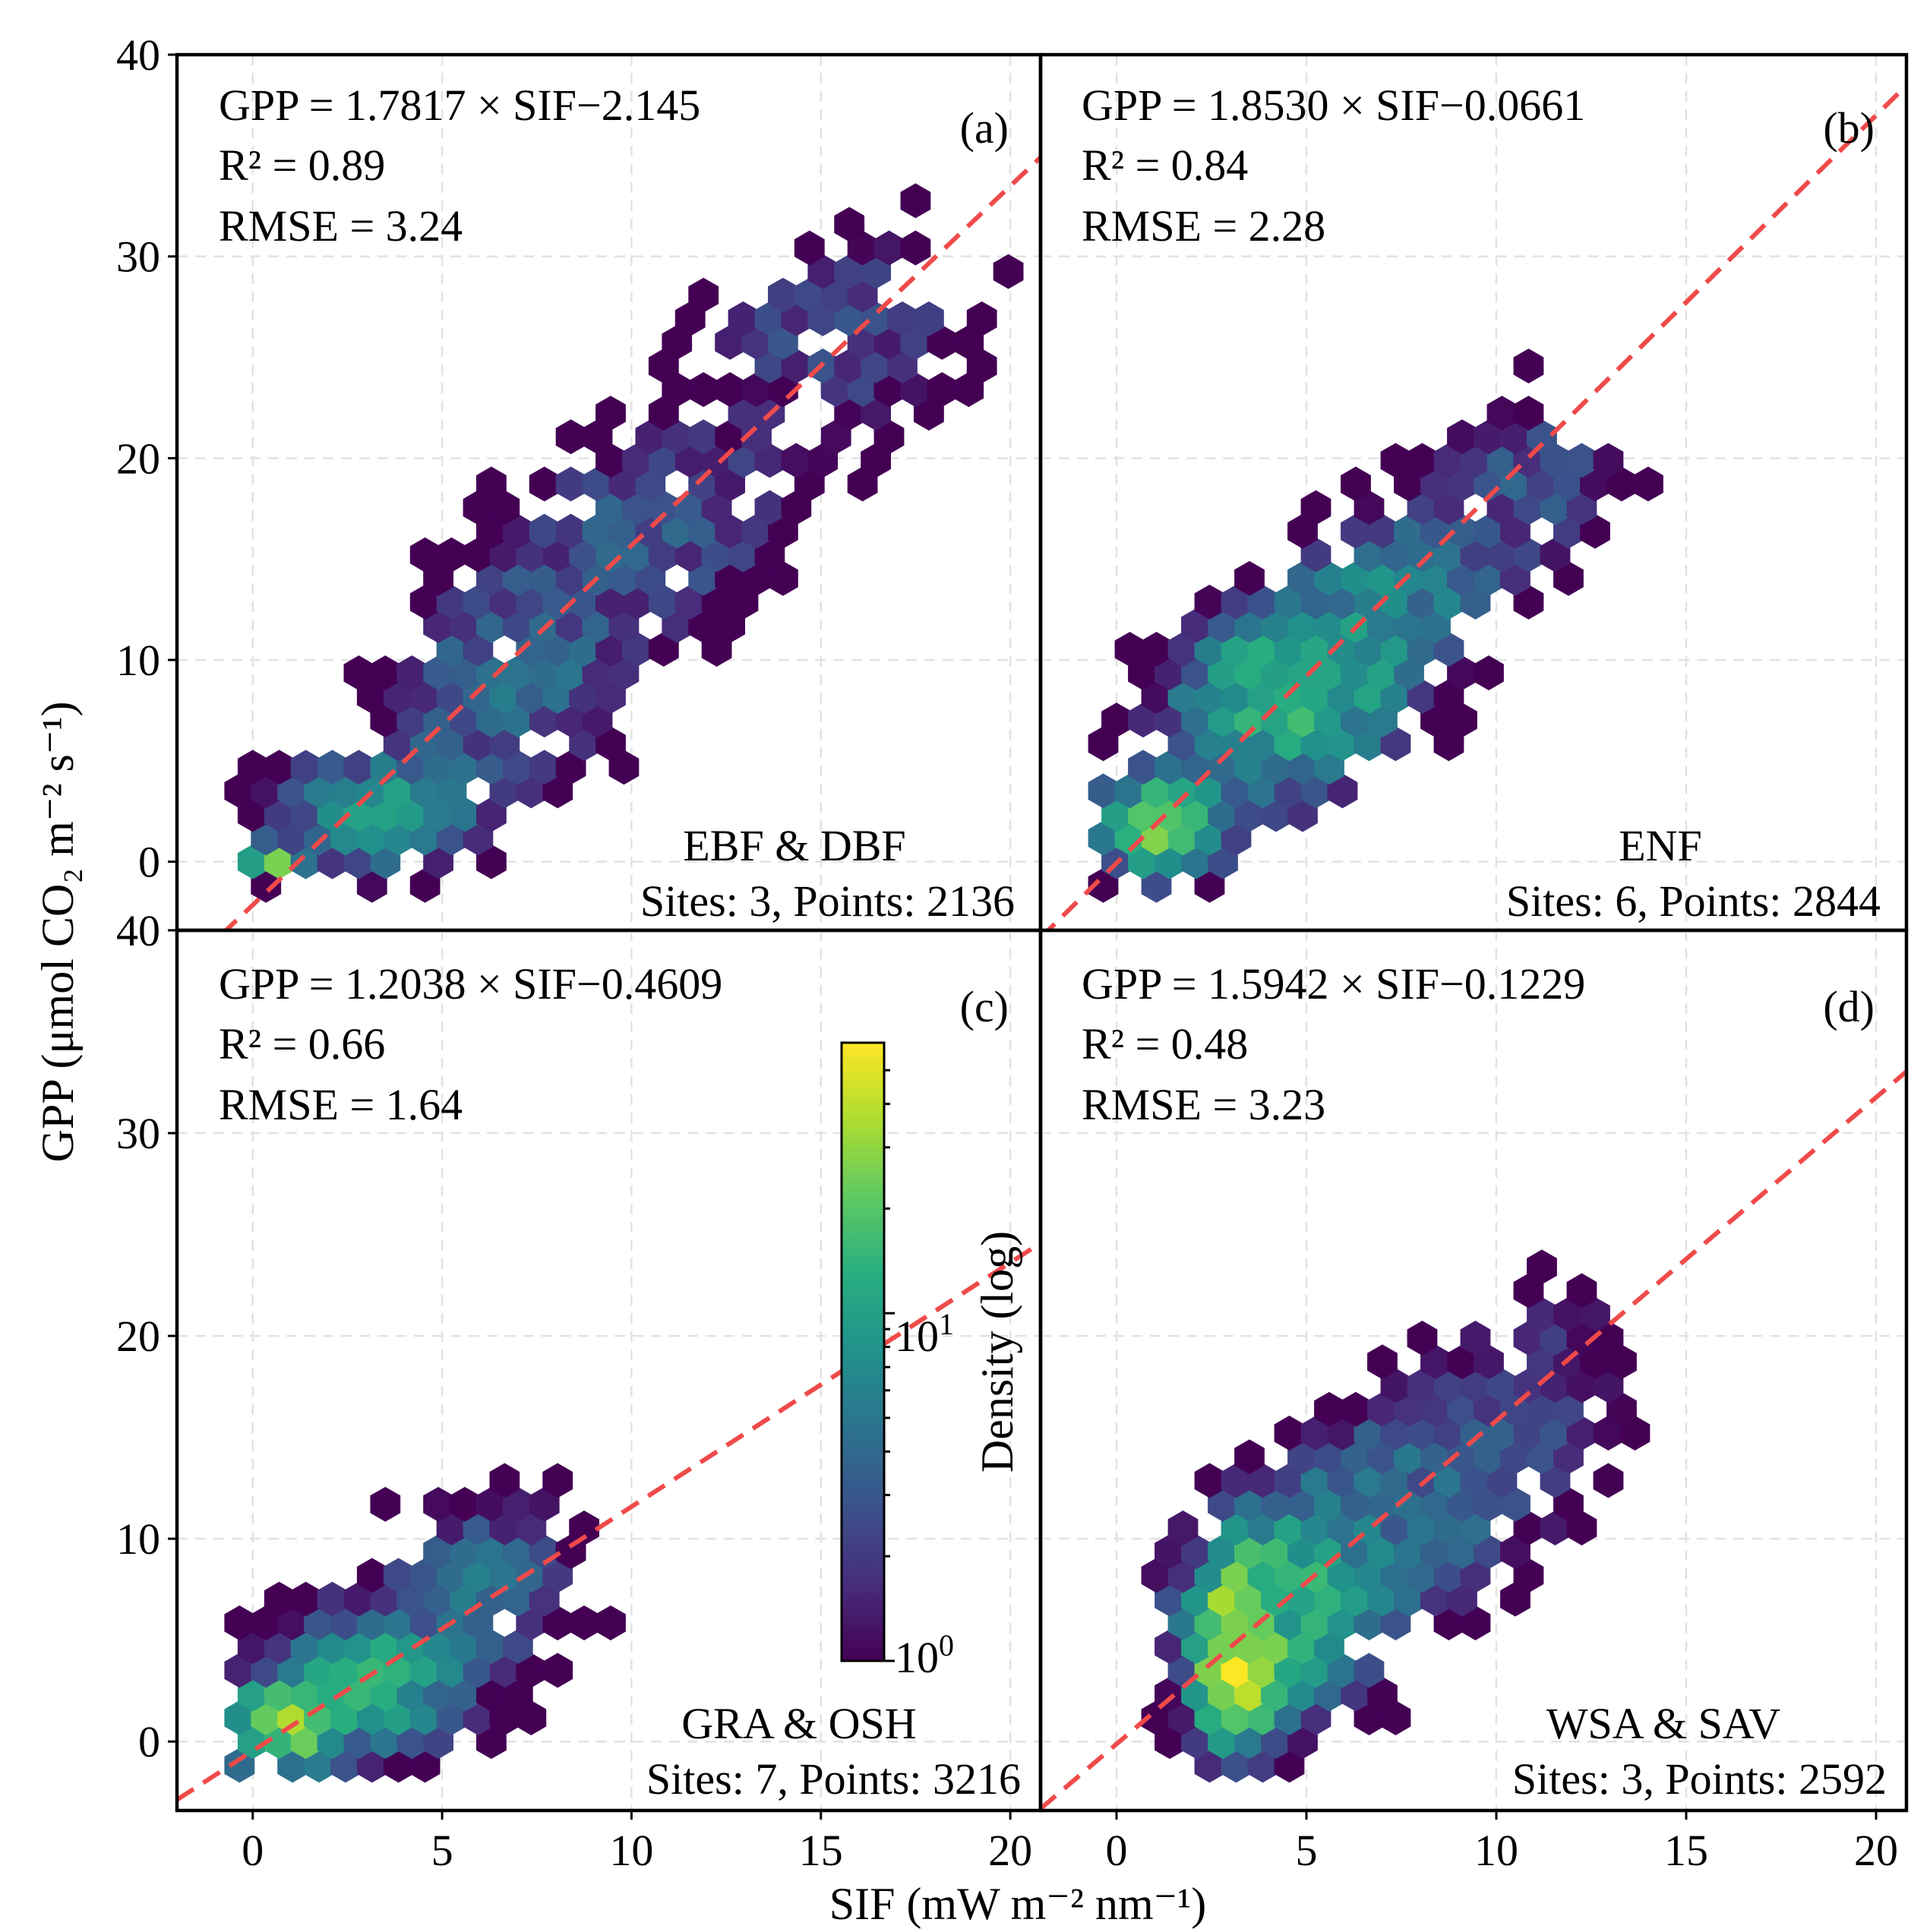 The height and width of the screenshot is (1932, 1930). Describe the element at coordinates (302, 1044) in the screenshot. I see `r2-text: R² = 0.66` at that location.